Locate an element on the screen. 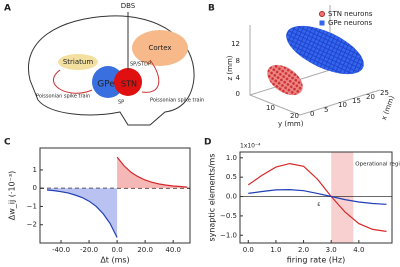  tick-label: 15 is located at coordinates (356, 101).